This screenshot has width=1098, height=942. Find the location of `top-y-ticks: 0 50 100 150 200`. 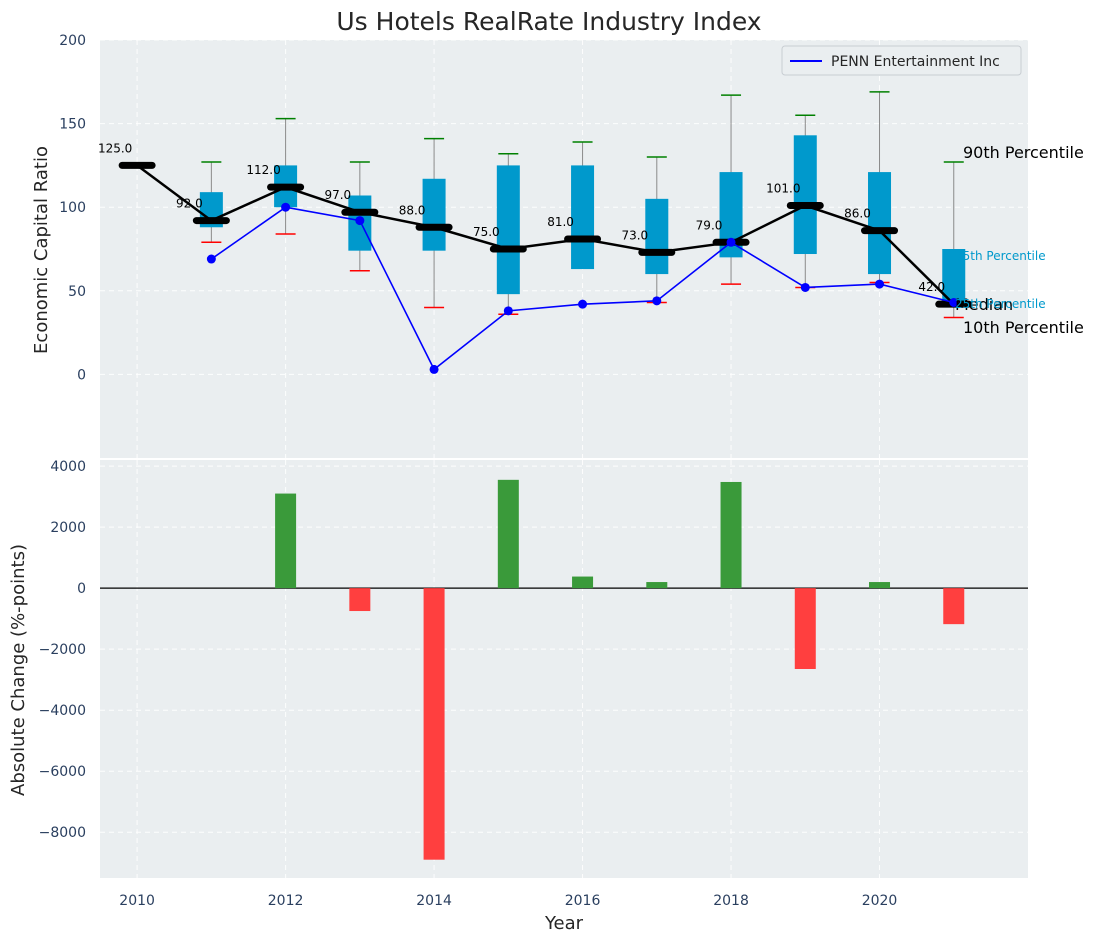

top-y-ticks: 0 50 100 150 200 is located at coordinates (72, 208).